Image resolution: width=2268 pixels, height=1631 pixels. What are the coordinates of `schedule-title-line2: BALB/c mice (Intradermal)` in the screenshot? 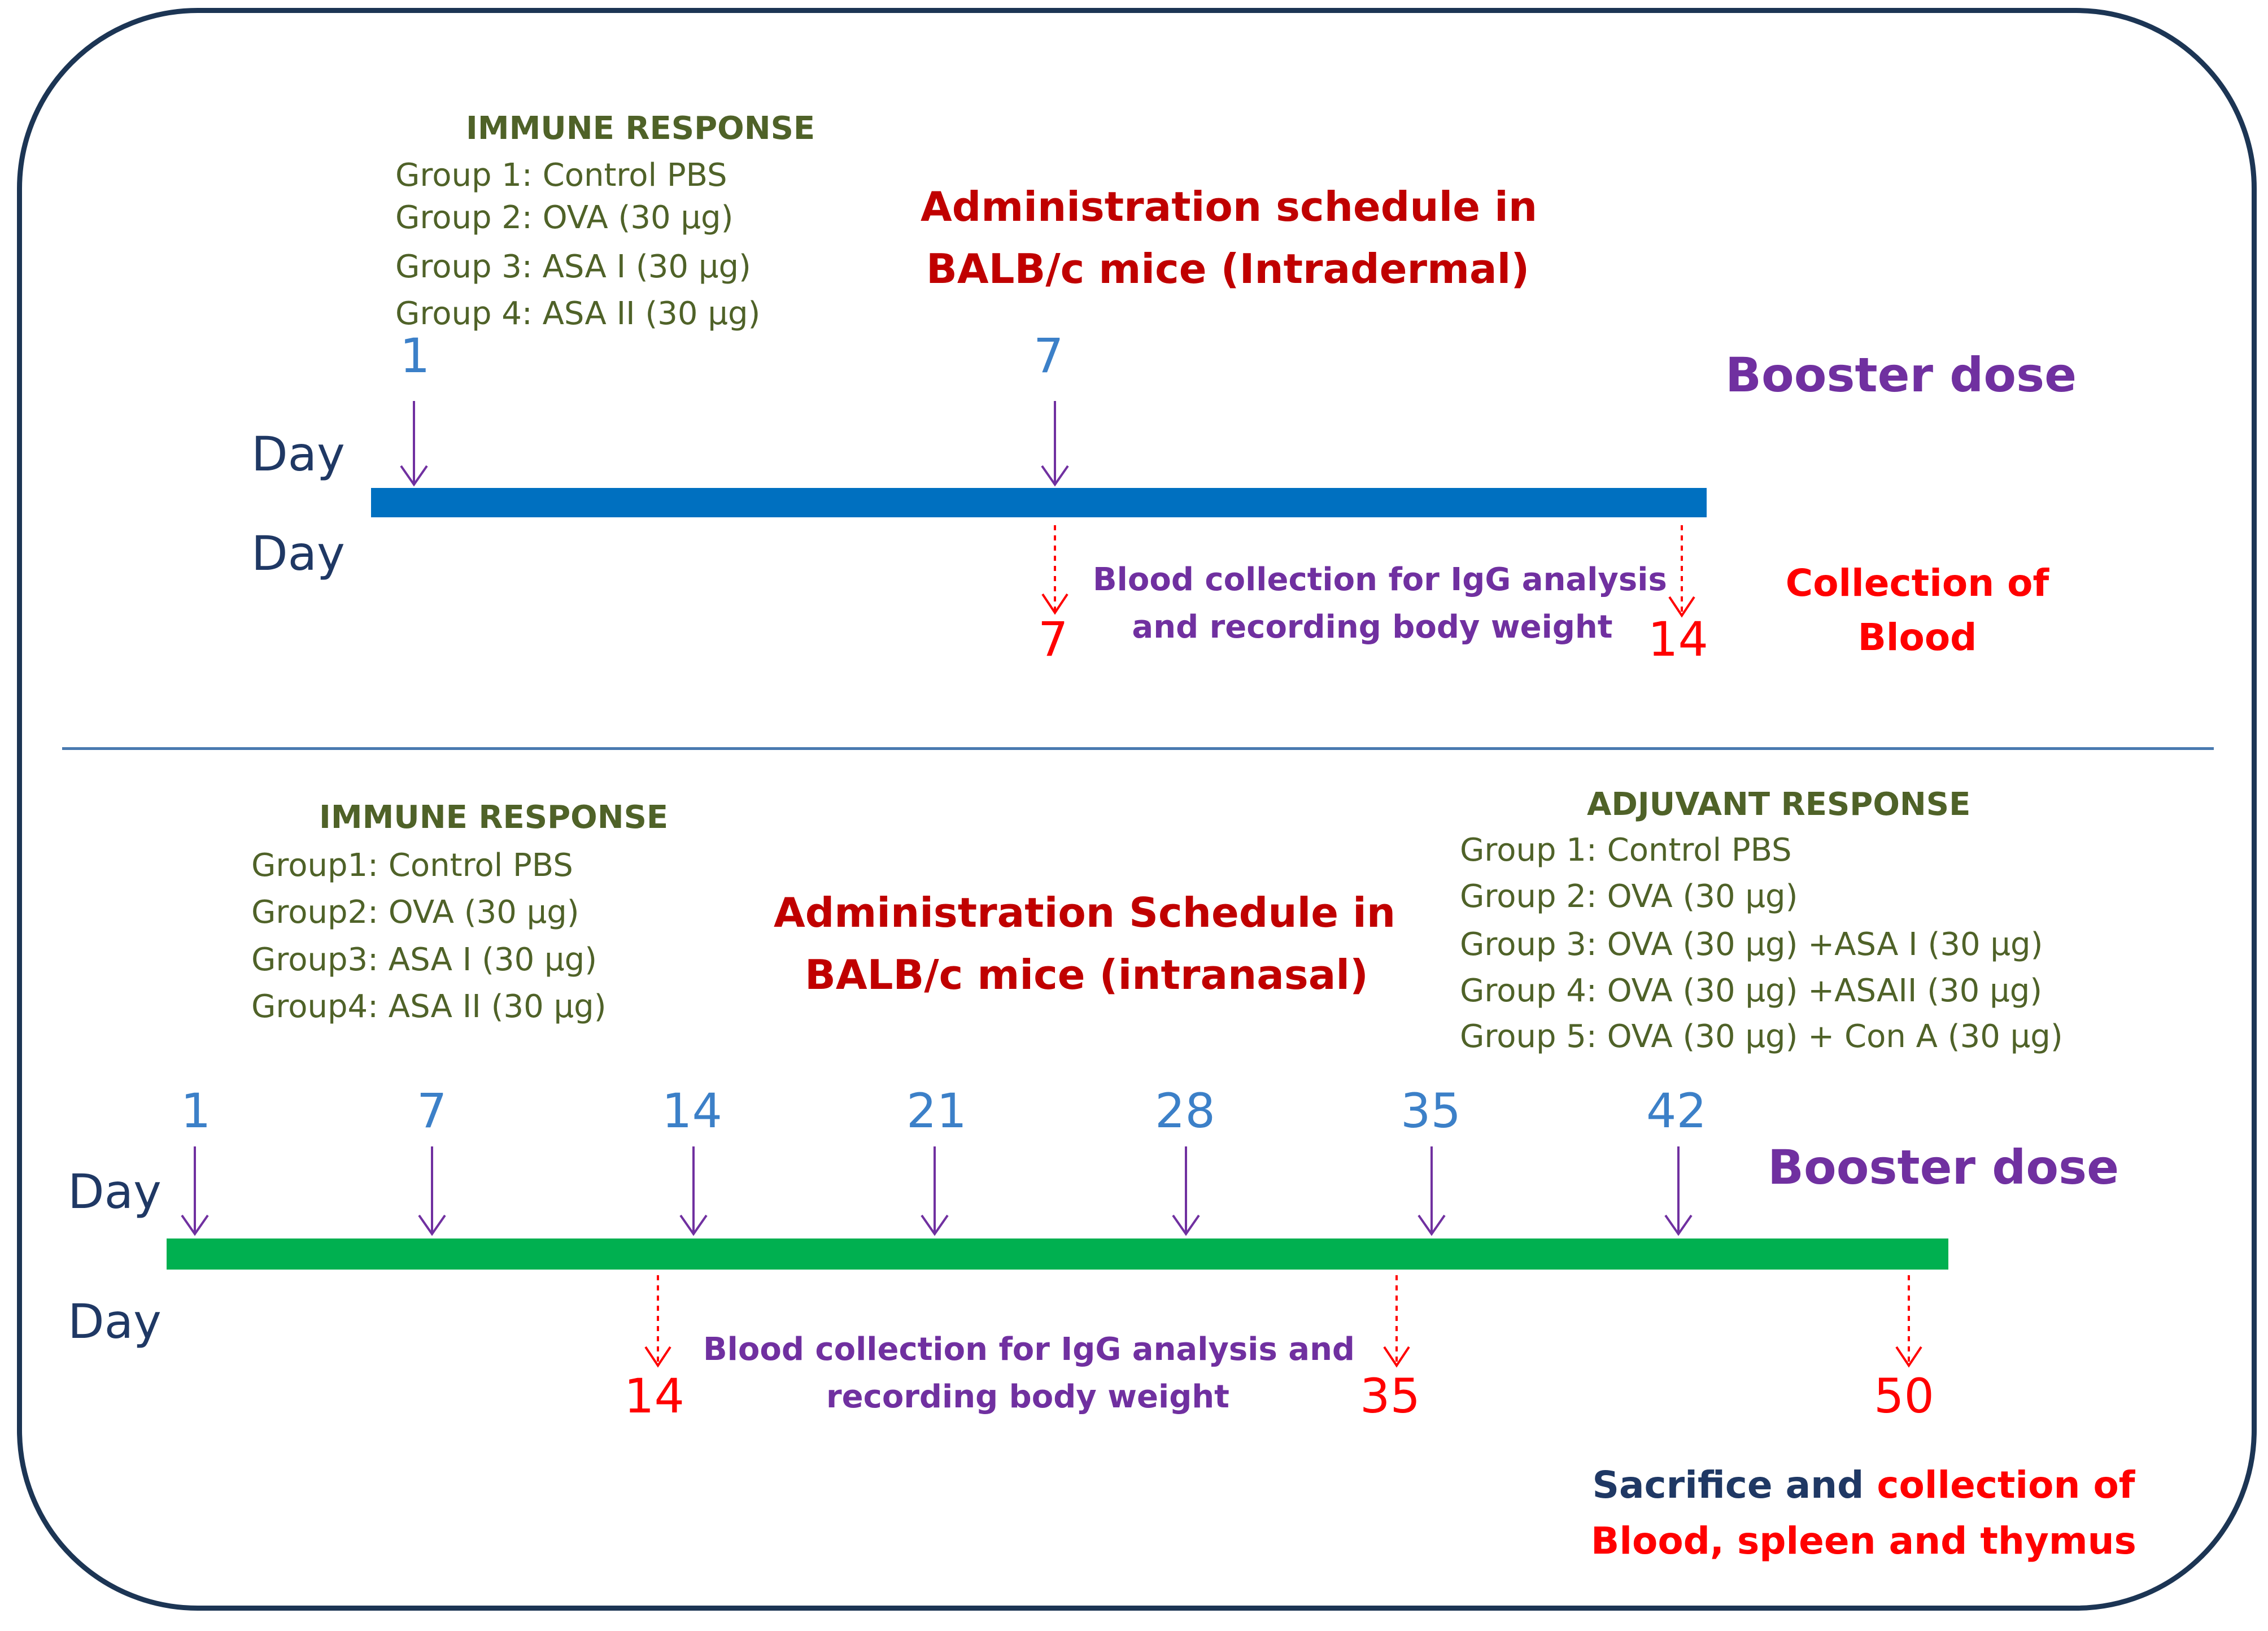 It's located at (1228, 269).